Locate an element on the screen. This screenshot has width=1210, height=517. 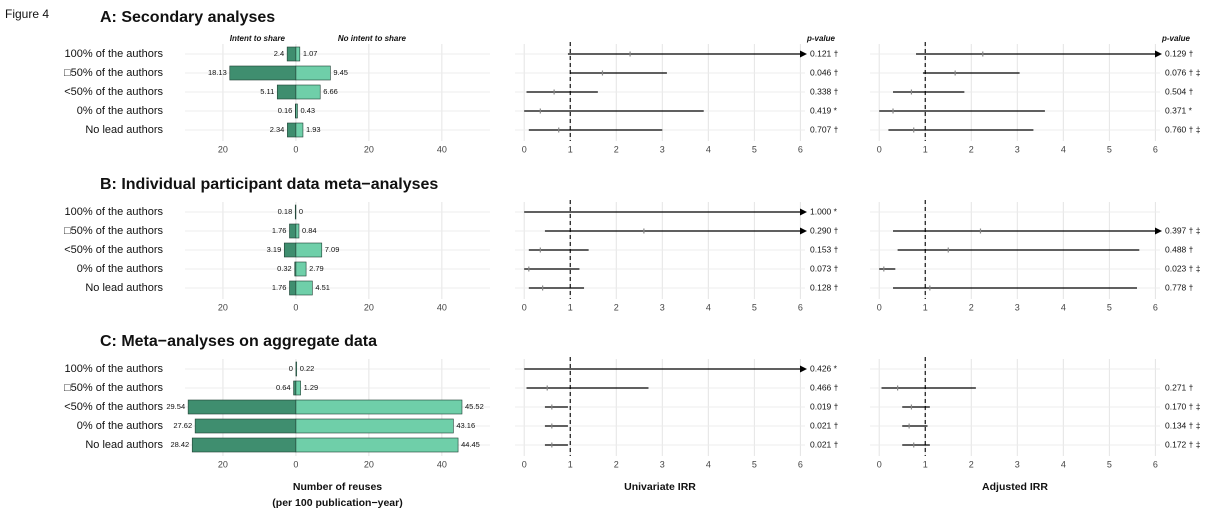
legend-label: Intent to share is located at coordinates (258, 38).